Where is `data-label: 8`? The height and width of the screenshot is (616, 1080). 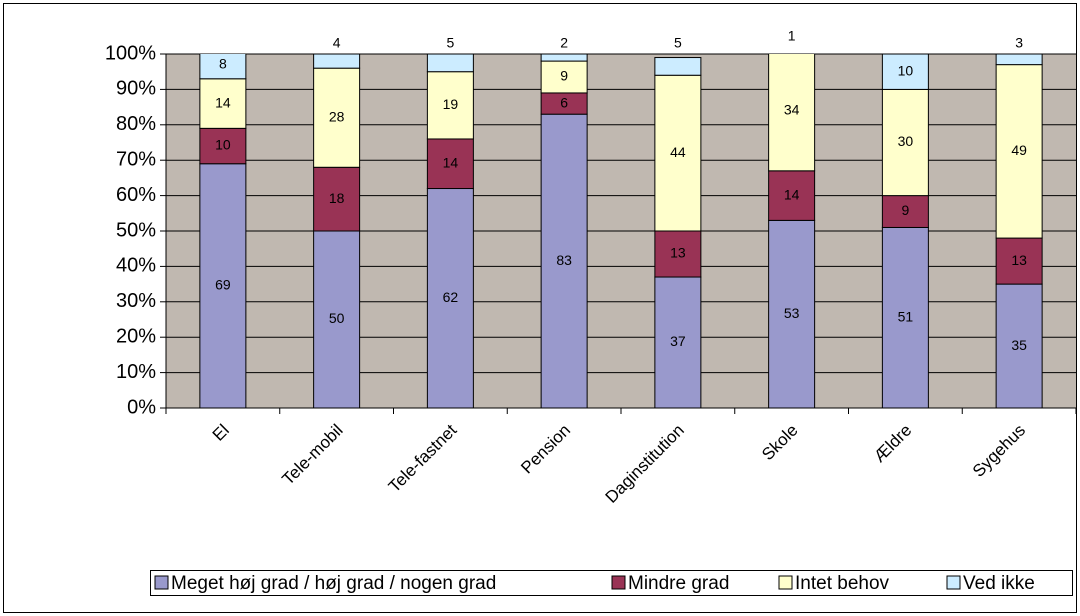
data-label: 8 is located at coordinates (223, 63).